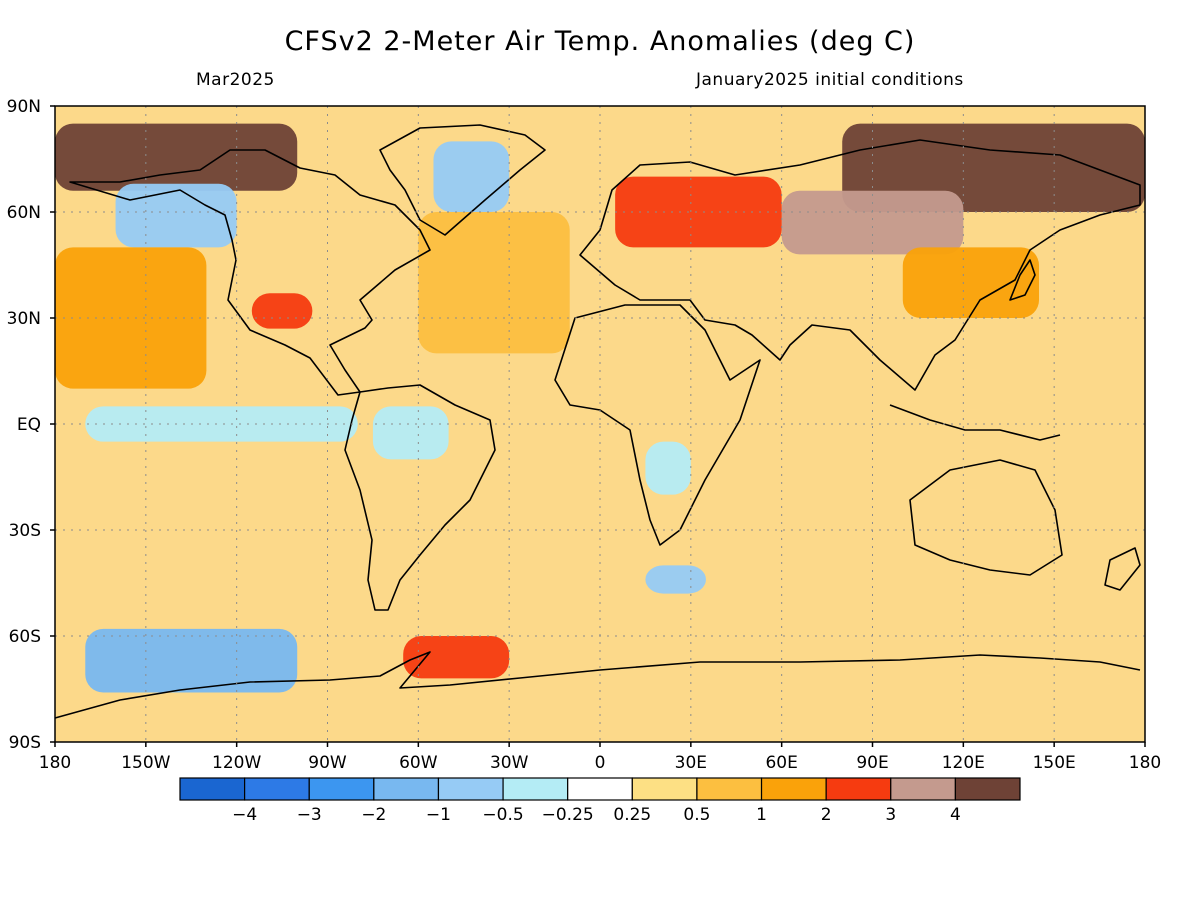 The height and width of the screenshot is (900, 1200). I want to click on legend-label: 1, so click(761, 815).